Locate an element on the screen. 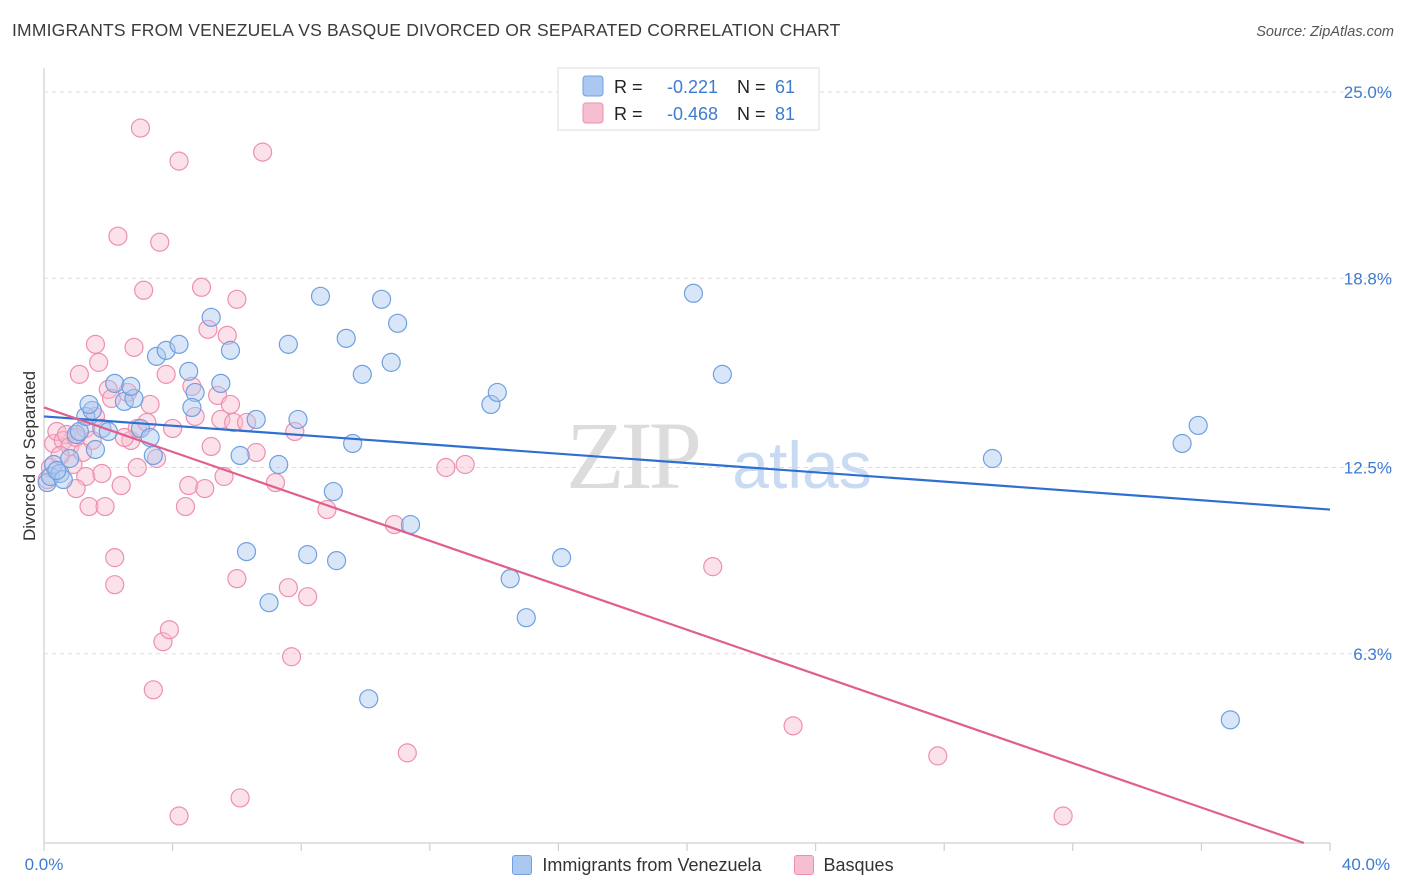 The width and height of the screenshot is (1406, 892). bottom-legend: Immigrants from Venezuela Basques is located at coordinates (703, 865).